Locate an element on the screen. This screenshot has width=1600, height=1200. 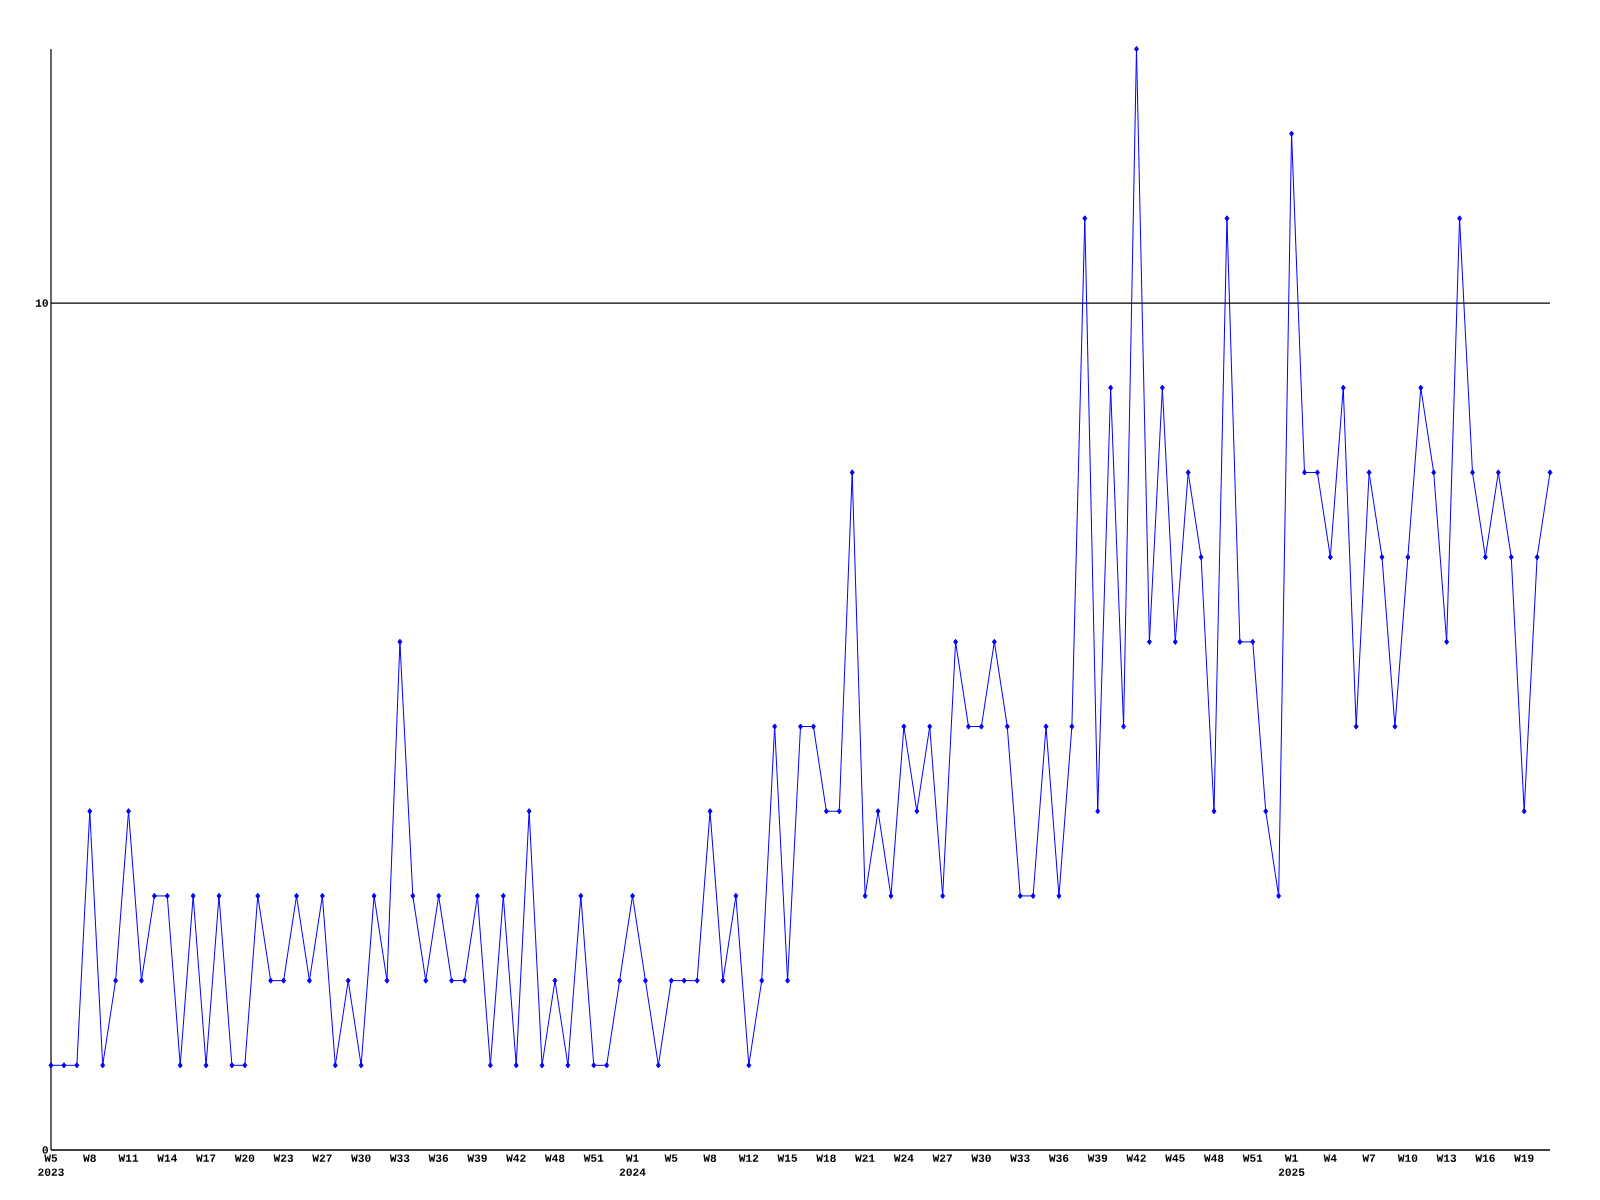
x-tick-label: W7 is located at coordinates (1369, 1158).